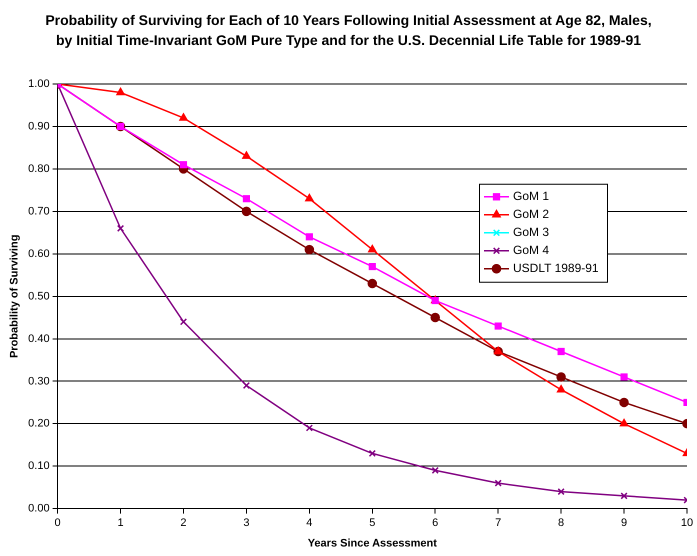 The width and height of the screenshot is (697, 556). I want to click on legend-label: GoM 1, so click(531, 196).